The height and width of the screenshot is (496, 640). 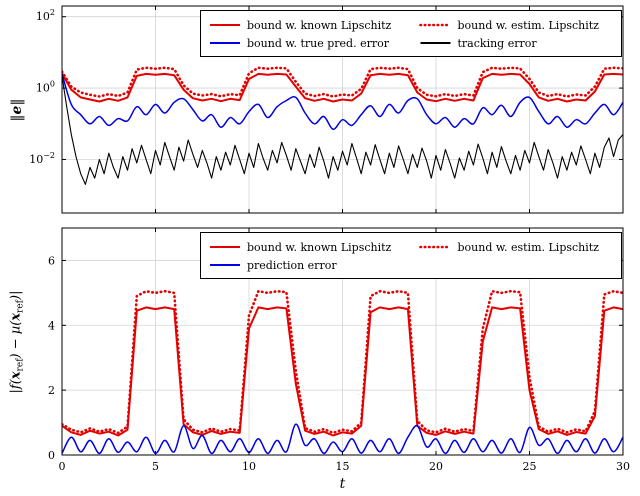 What do you see at coordinates (51, 325) in the screenshot?
I see `y-tick-label: 4` at bounding box center [51, 325].